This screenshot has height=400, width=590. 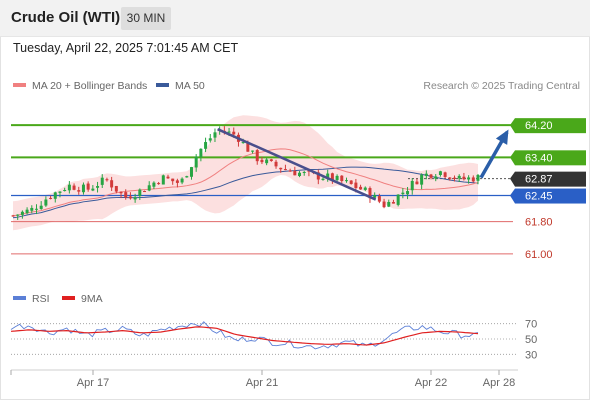 I want to click on level-label-63-40: 63.40, so click(x=539, y=158).